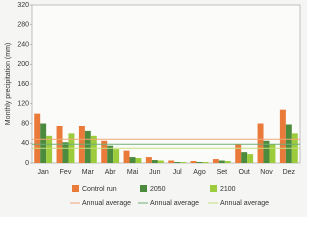  Describe the element at coordinates (177, 172) in the screenshot. I see `x-tick-label: Jul` at that location.